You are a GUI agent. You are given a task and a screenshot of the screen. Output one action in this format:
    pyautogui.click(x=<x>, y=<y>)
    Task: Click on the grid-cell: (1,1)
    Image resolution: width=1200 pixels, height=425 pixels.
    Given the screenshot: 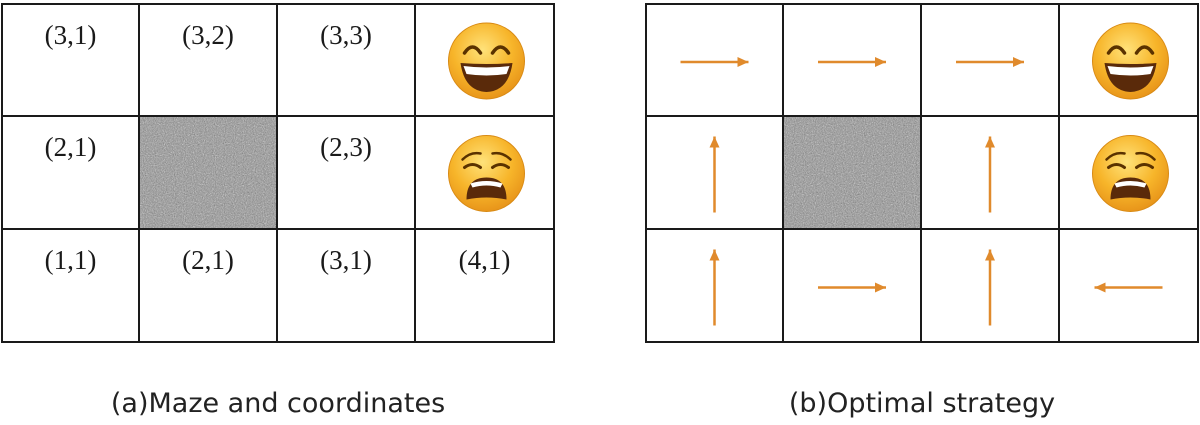 What is the action you would take?
    pyautogui.click(x=70, y=285)
    